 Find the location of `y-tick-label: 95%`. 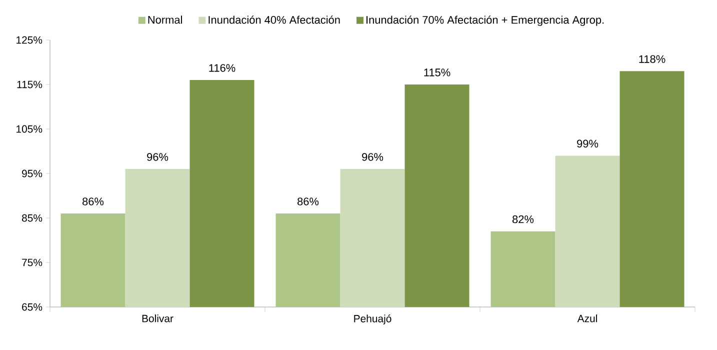

y-tick-label: 95% is located at coordinates (32, 174).